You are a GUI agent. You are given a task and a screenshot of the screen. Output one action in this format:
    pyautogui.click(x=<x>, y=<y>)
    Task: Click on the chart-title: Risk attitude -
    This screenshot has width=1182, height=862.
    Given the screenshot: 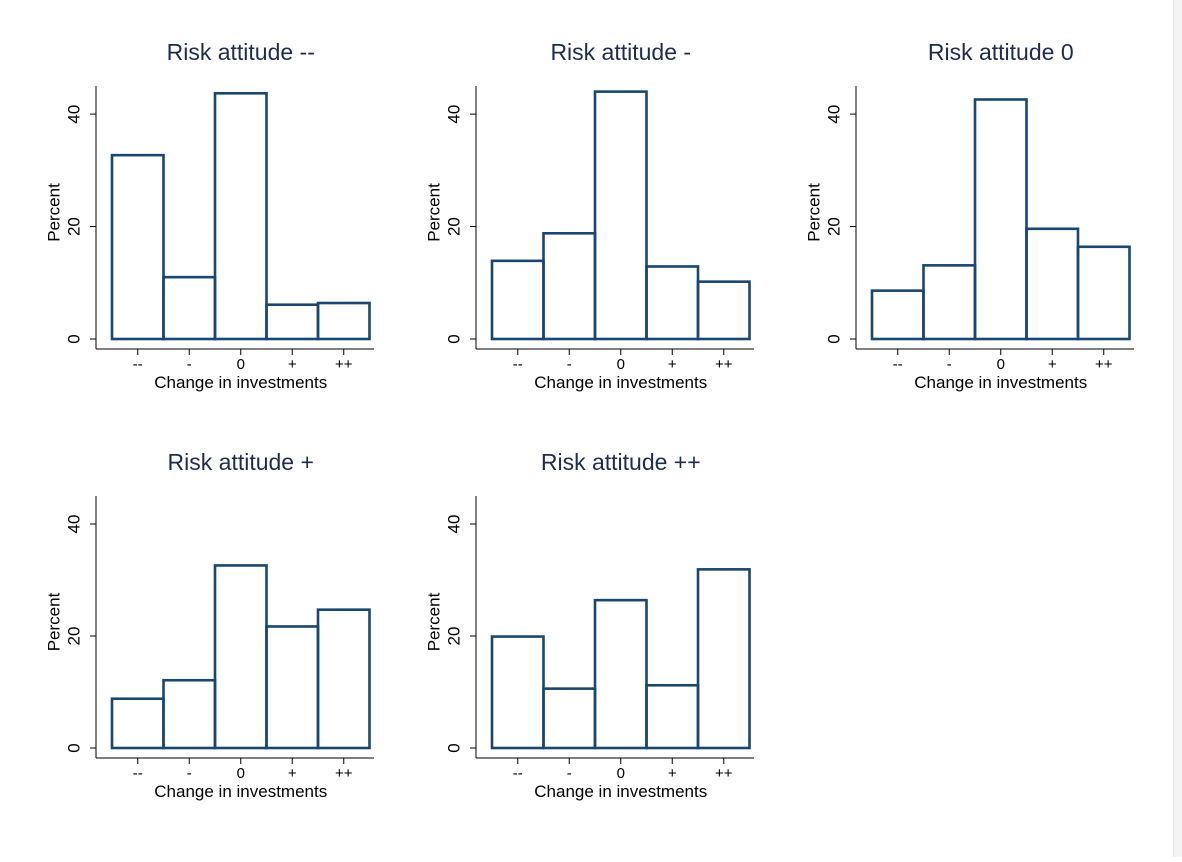 What is the action you would take?
    pyautogui.click(x=620, y=52)
    